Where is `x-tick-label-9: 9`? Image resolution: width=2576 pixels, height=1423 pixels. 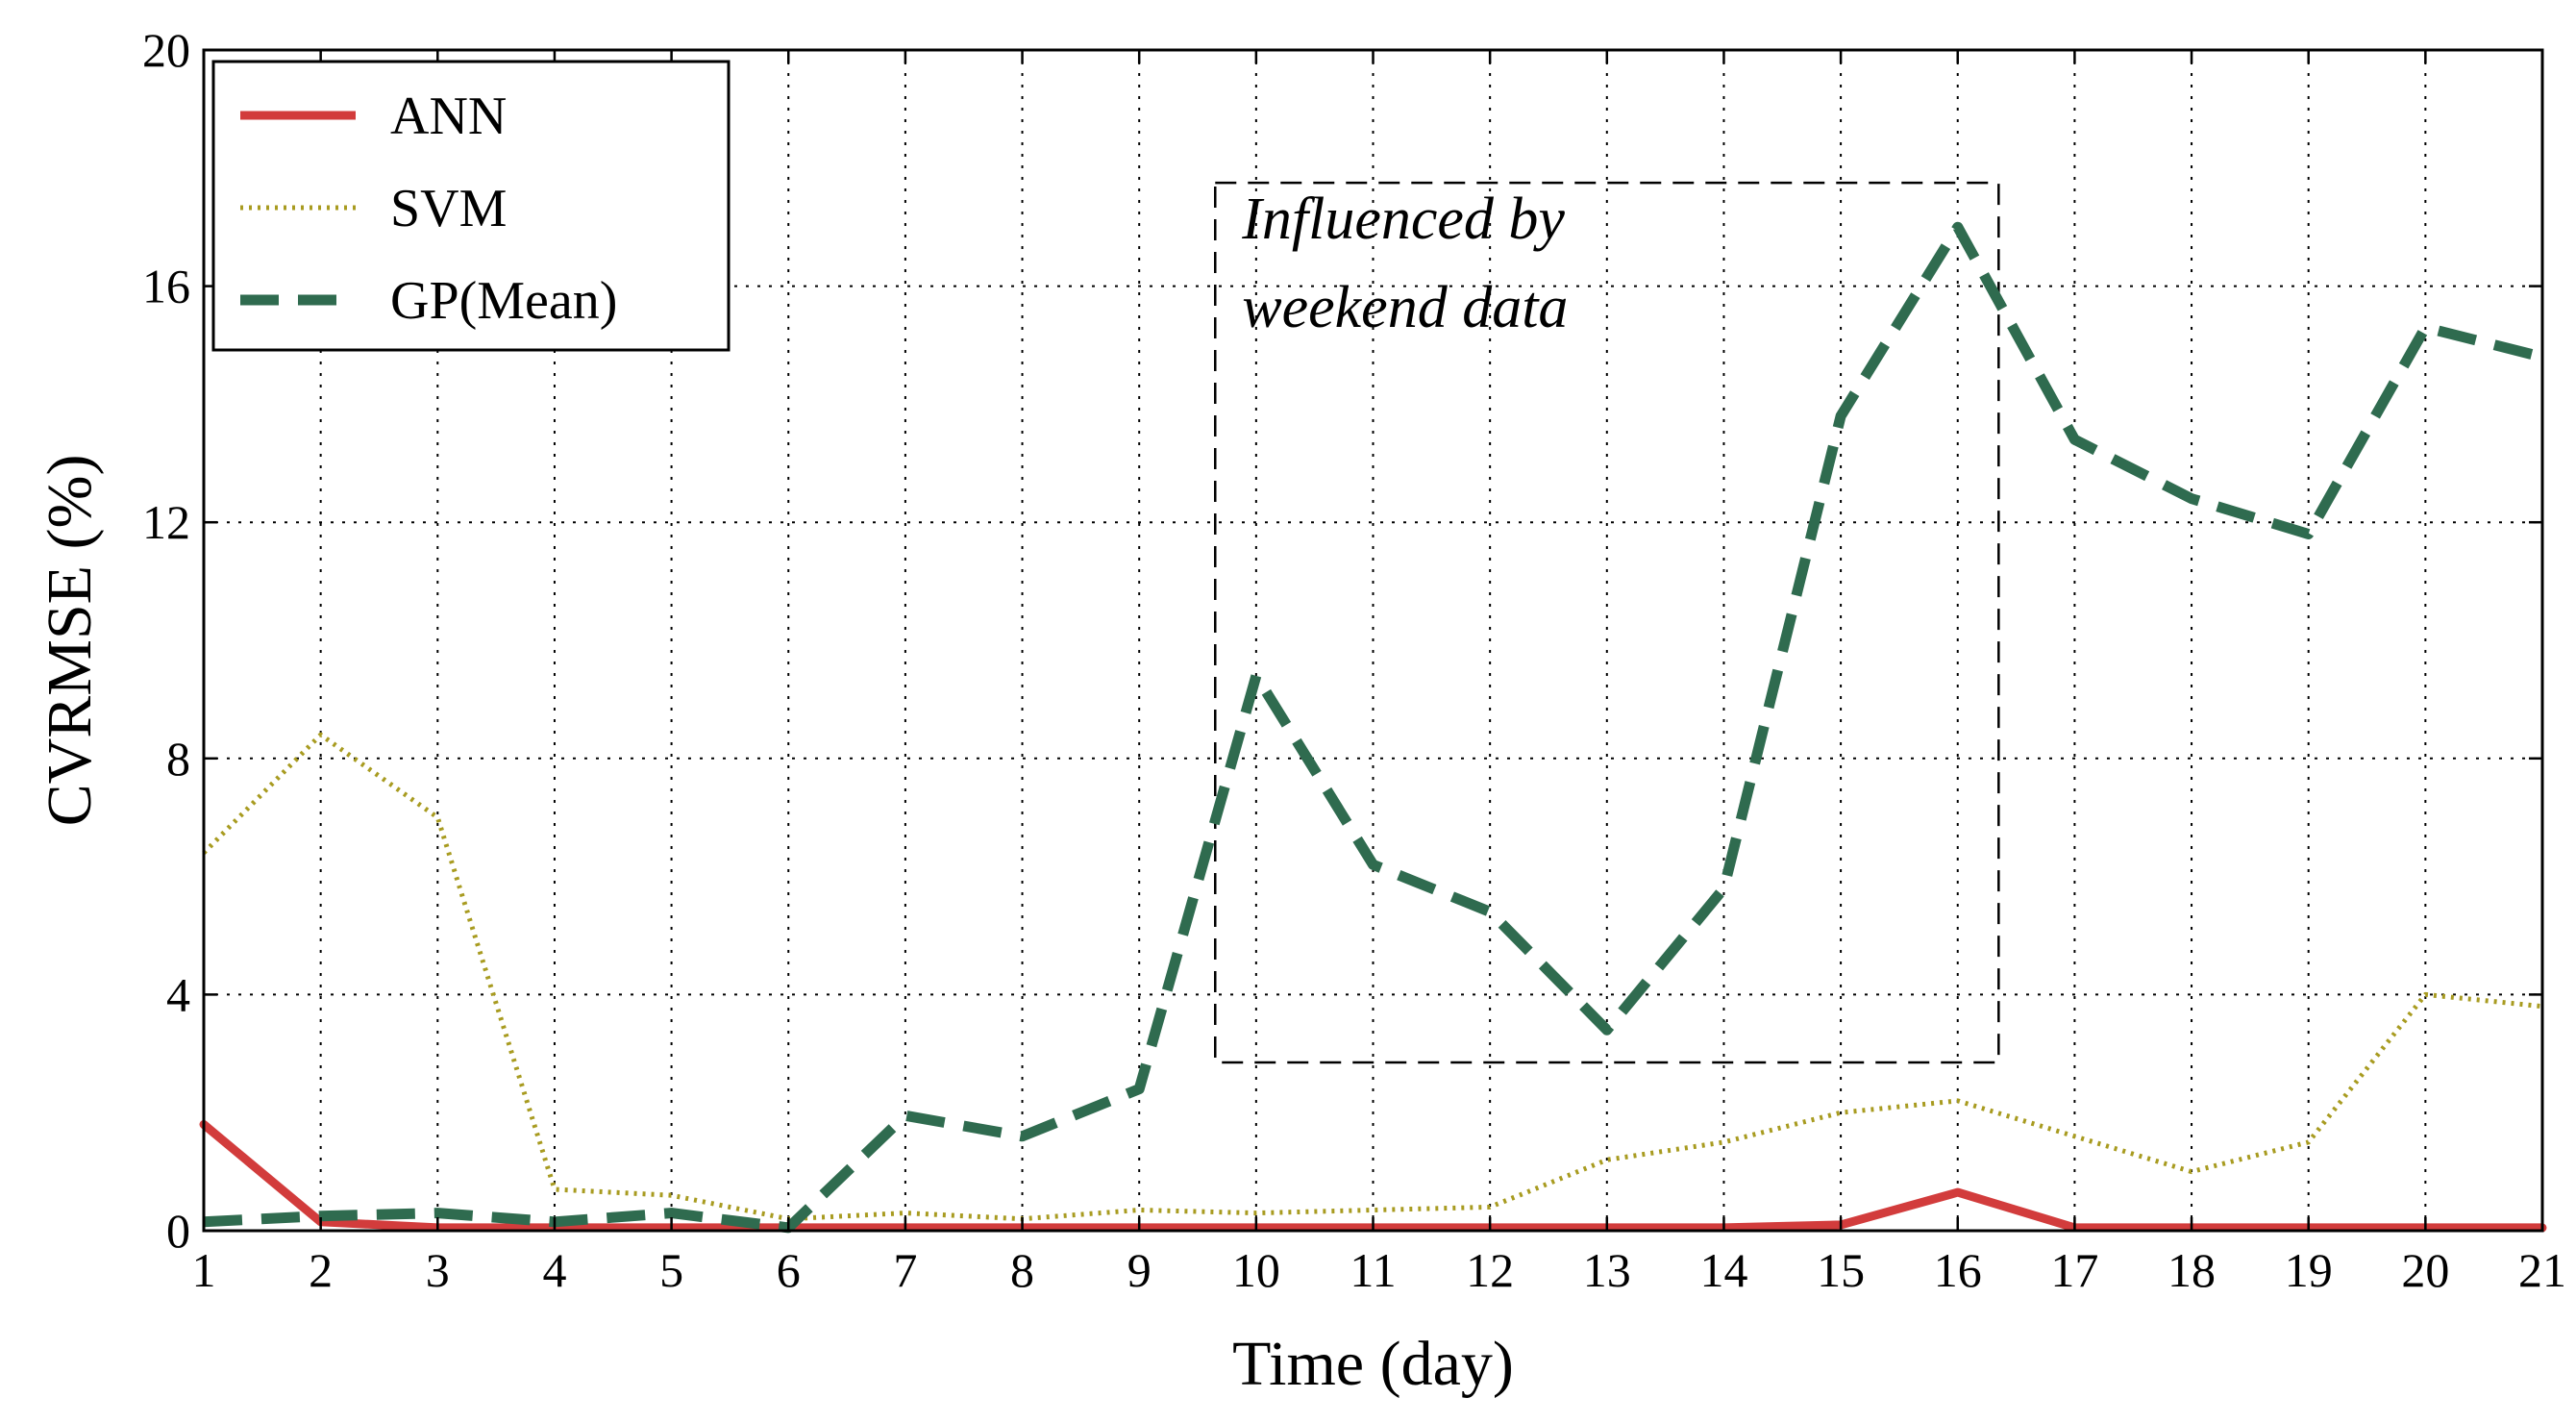
x-tick-label-9: 9 is located at coordinates (1139, 1270).